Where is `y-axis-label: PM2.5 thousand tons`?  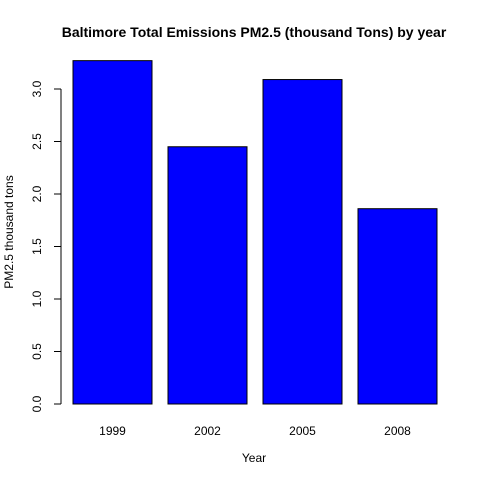 y-axis-label: PM2.5 thousand tons is located at coordinates (9, 231).